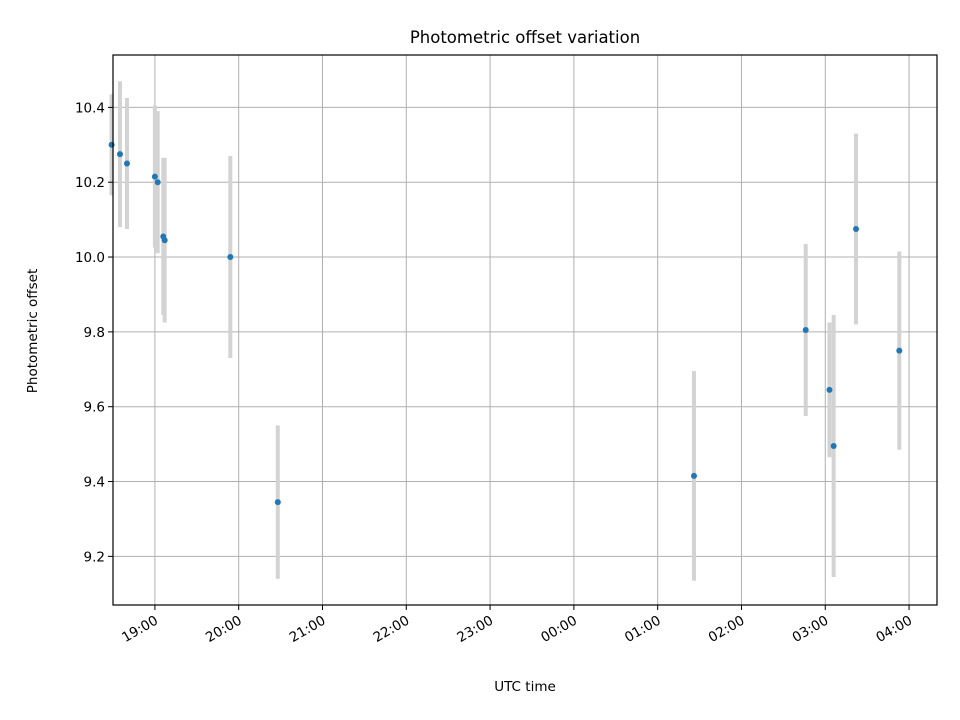  What do you see at coordinates (525, 37) in the screenshot?
I see `chart-title: Photometric offset variation` at bounding box center [525, 37].